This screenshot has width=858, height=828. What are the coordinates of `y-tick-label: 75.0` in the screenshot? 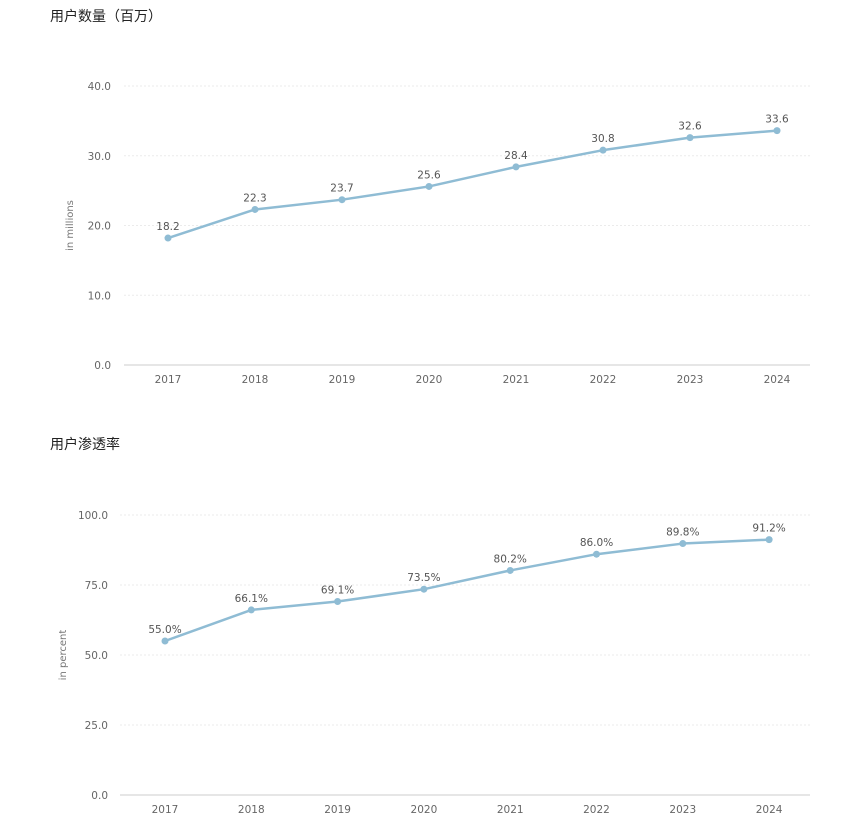 It's located at (96, 586).